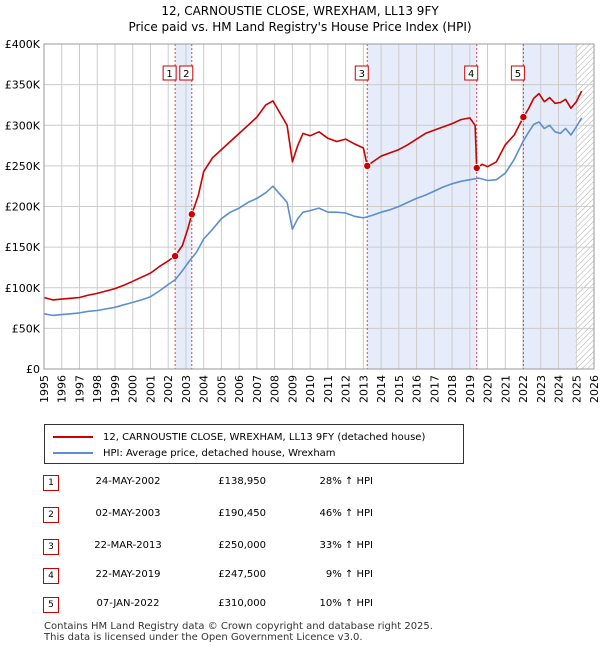  What do you see at coordinates (505, 389) in the screenshot?
I see `x-tick-label: 2021` at bounding box center [505, 389].